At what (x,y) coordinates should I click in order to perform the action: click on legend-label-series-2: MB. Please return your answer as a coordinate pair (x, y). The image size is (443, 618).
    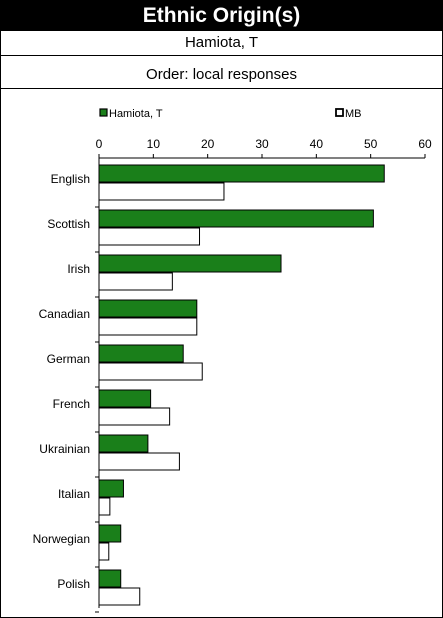
    Looking at the image, I should click on (353, 114).